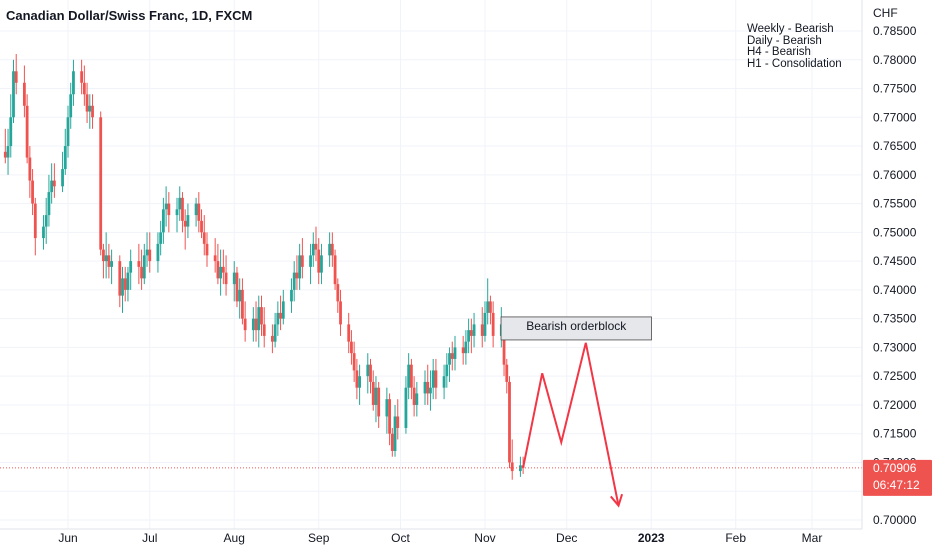  What do you see at coordinates (885, 13) in the screenshot?
I see `currency-label: CHF` at bounding box center [885, 13].